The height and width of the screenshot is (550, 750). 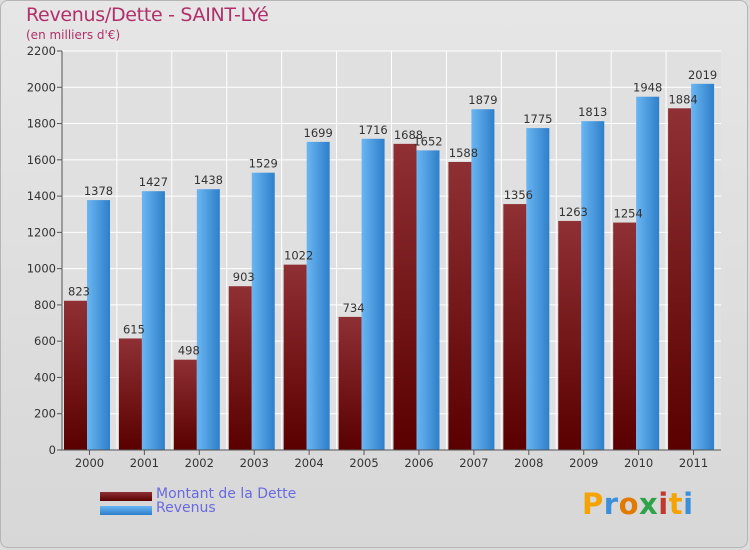 I want to click on data-label-debt: 1588, so click(x=463, y=153).